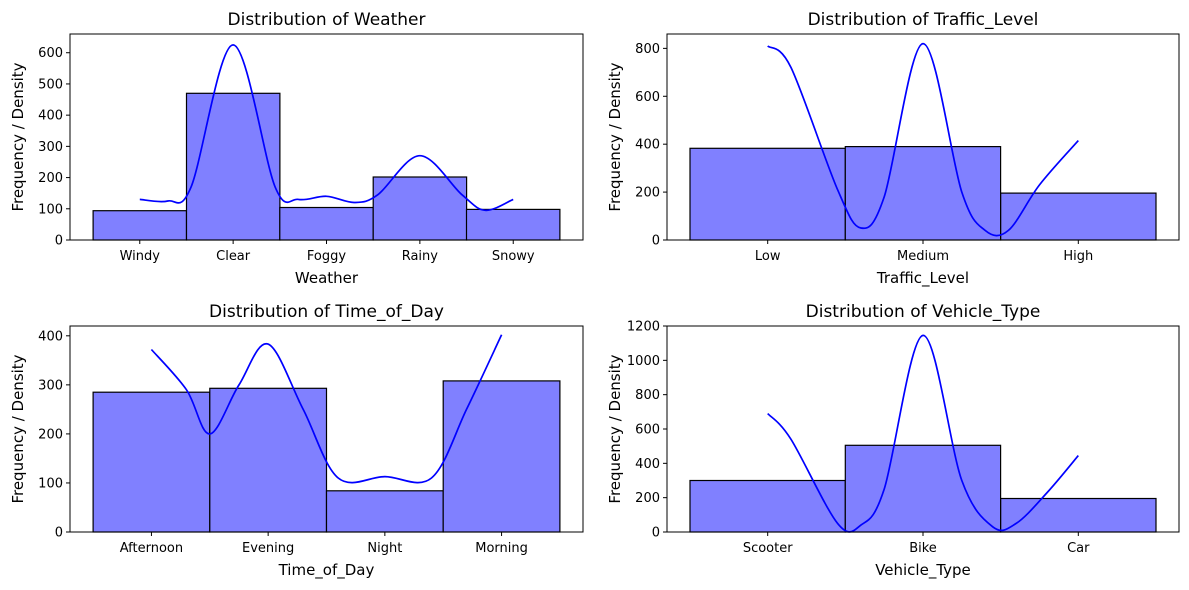  What do you see at coordinates (326, 570) in the screenshot?
I see `x-axis-label: Time_of_Day` at bounding box center [326, 570].